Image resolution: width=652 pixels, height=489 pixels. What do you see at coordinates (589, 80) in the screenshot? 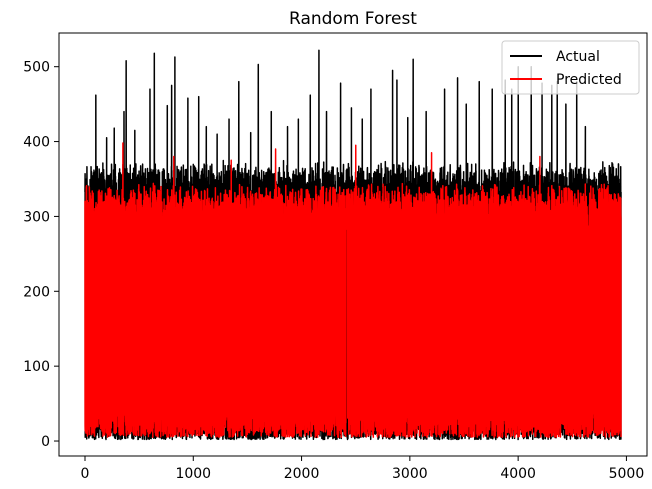
I see `legend-label-predicted: Predicted` at bounding box center [589, 80].